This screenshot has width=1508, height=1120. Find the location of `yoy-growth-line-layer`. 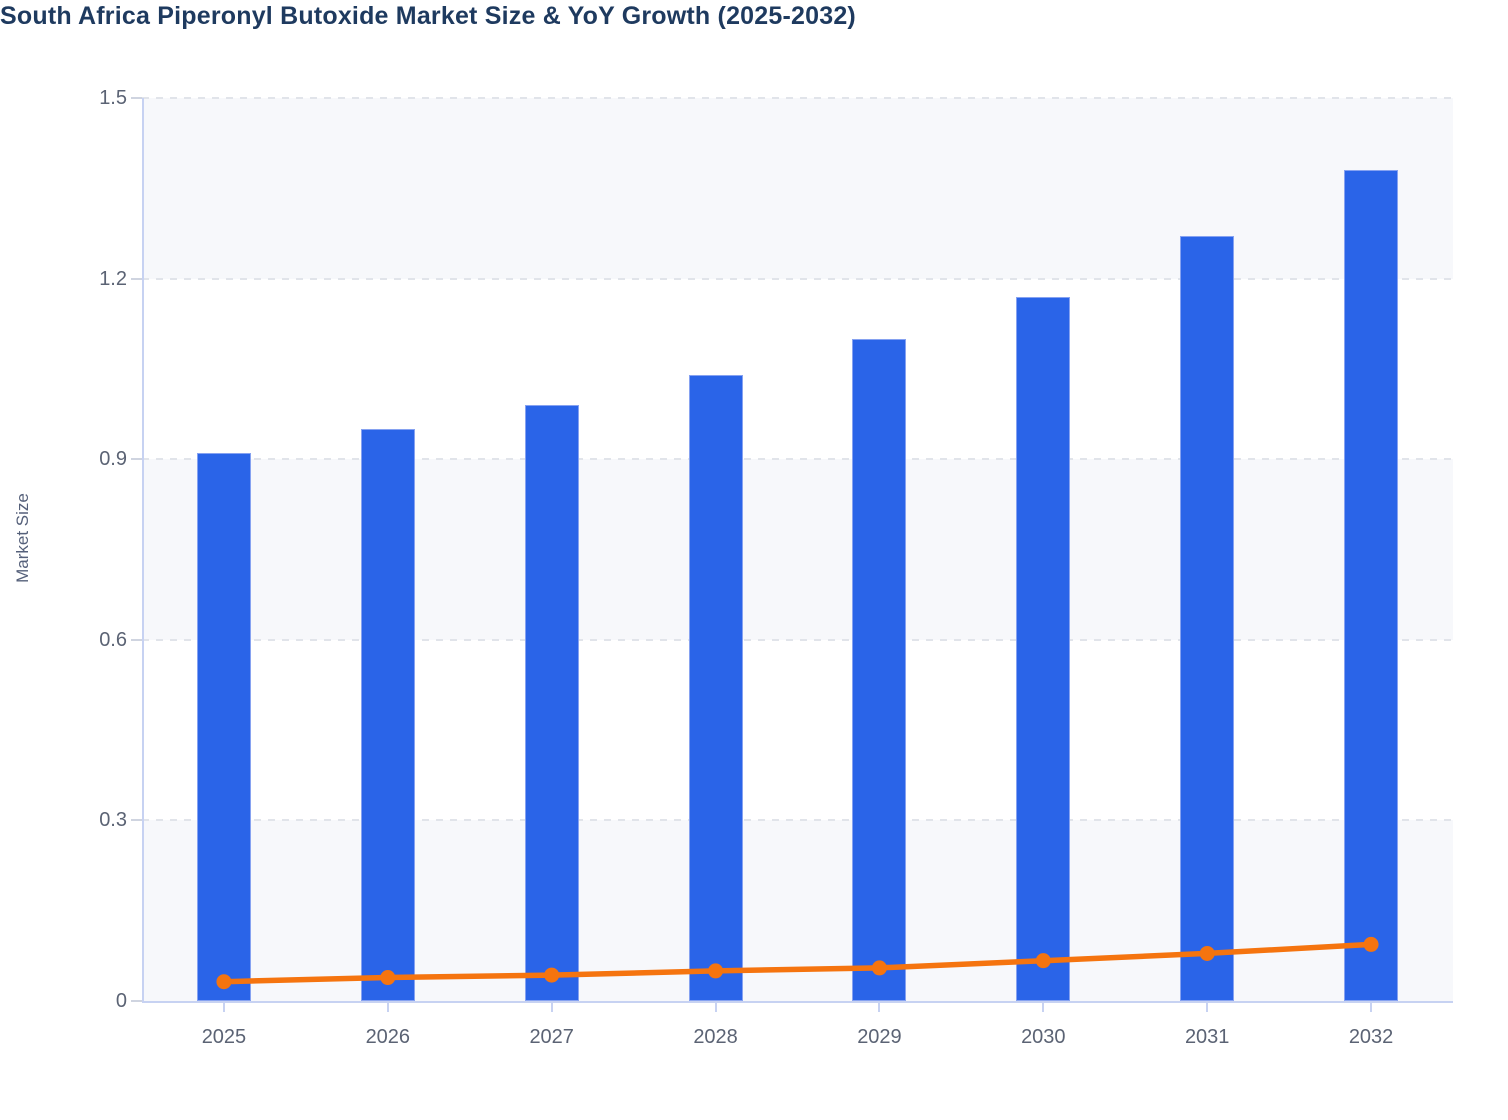

yoy-growth-line-layer is located at coordinates (797, 963).